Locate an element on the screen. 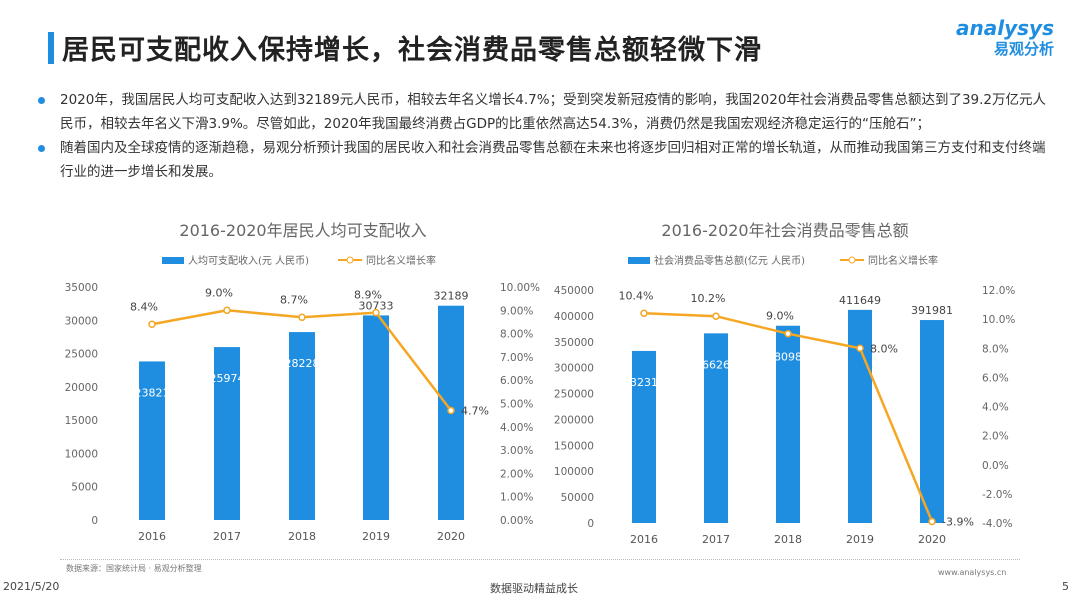 This screenshot has height=608, width=1080. y-tick-label: 35000 is located at coordinates (81, 288).